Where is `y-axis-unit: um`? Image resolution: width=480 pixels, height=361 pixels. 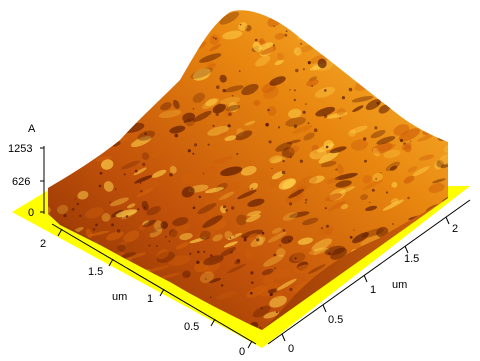 y-axis-unit: um is located at coordinates (399, 285).